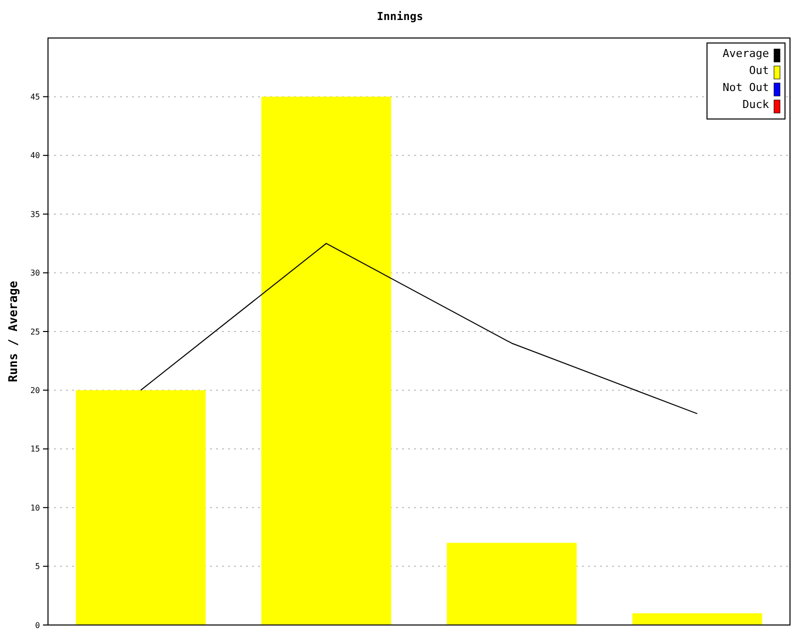 This screenshot has height=640, width=800. Describe the element at coordinates (35, 507) in the screenshot. I see `y-tick-label: 10` at that location.